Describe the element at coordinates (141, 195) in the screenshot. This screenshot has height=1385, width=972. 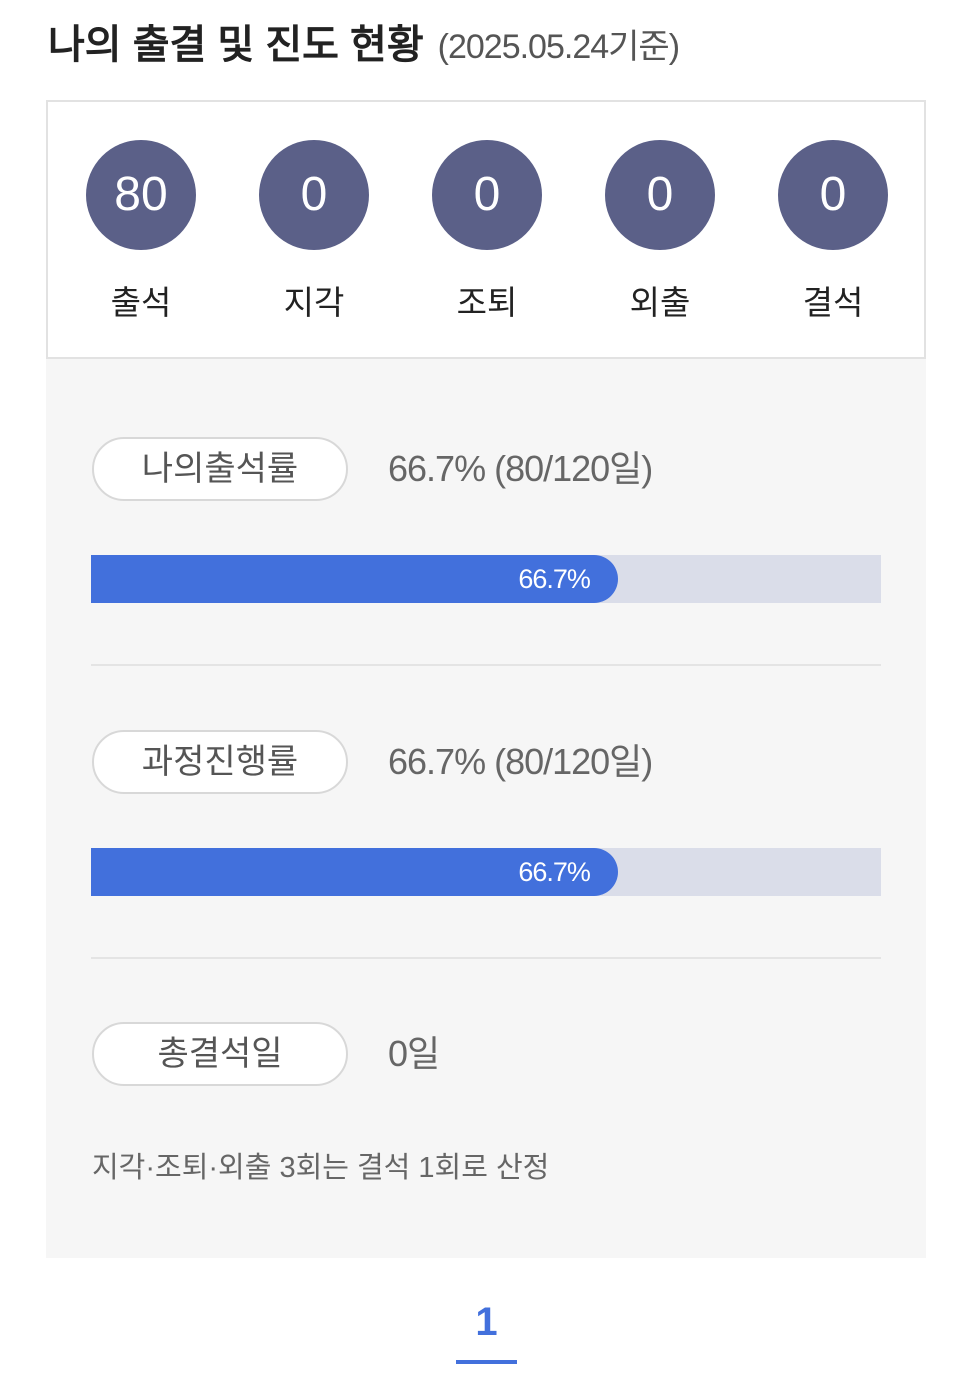
I see `count-value: 80` at that location.